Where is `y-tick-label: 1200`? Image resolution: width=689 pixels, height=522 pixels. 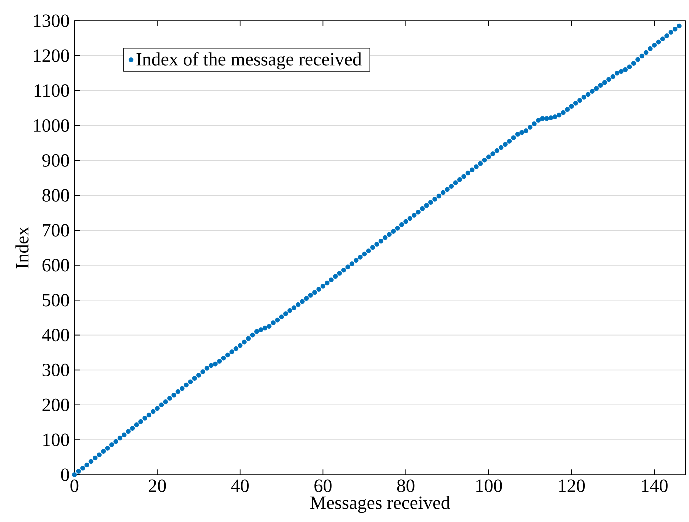
y-tick-label: 1200 is located at coordinates (52, 56).